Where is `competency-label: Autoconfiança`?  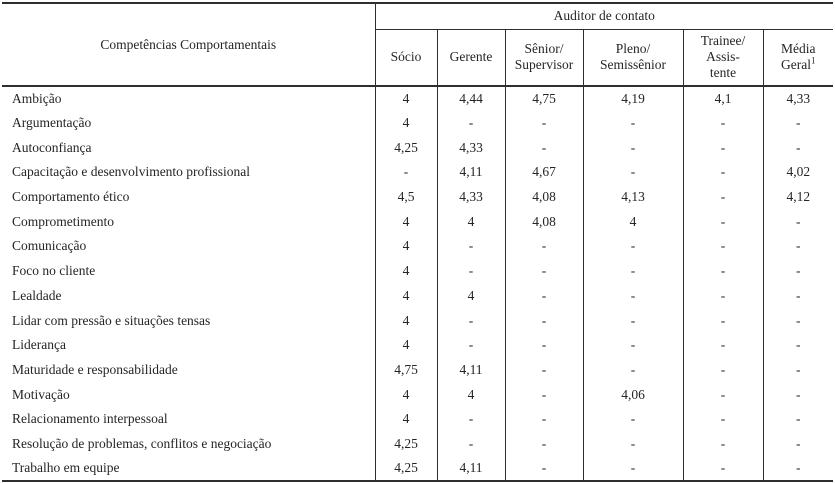
competency-label: Autoconfiança is located at coordinates (52, 147).